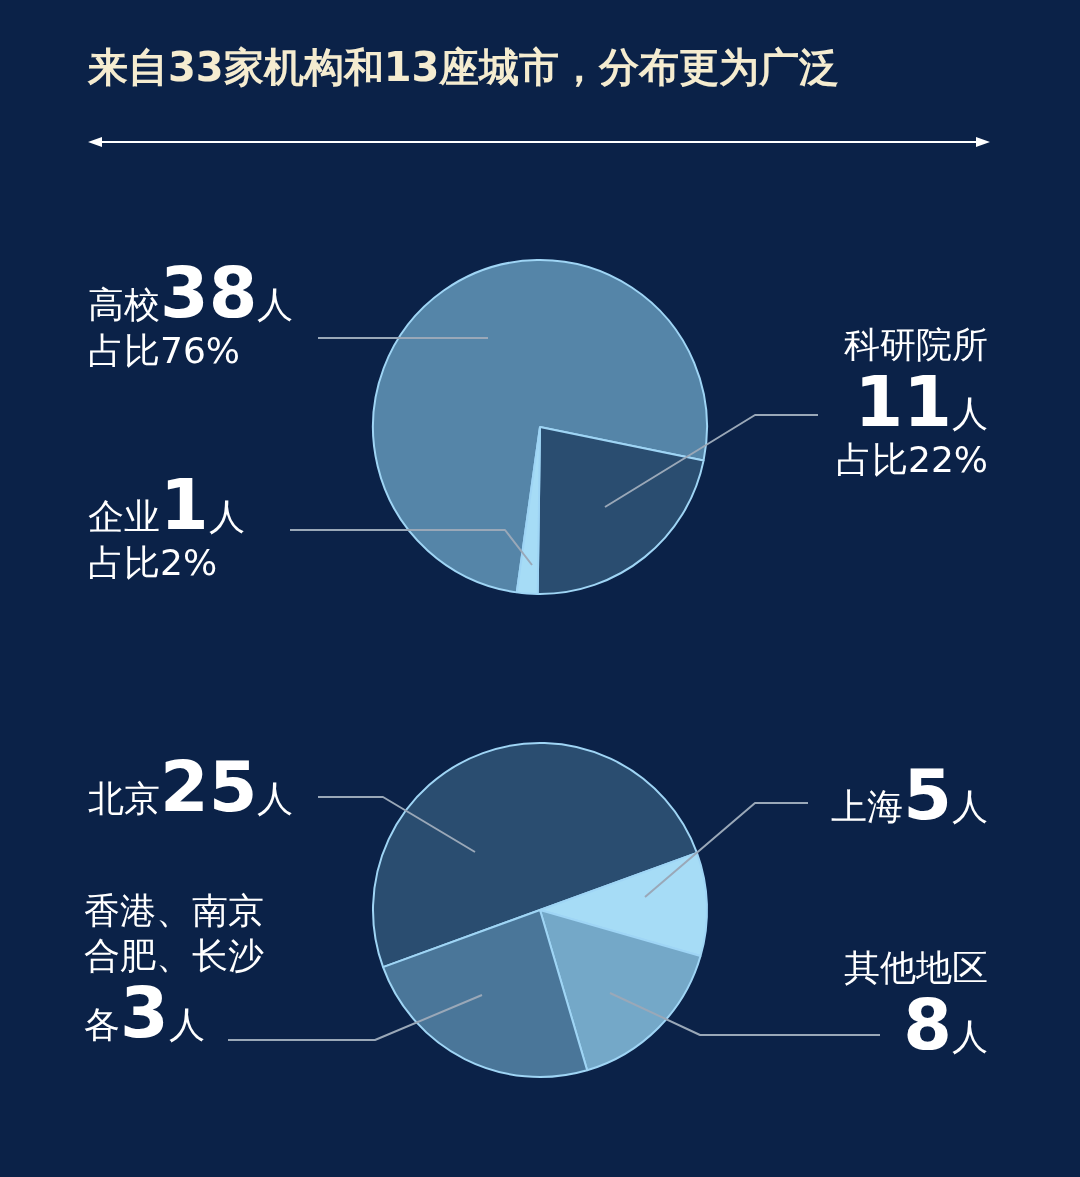 Image resolution: width=1080 pixels, height=1177 pixels. Describe the element at coordinates (227, 787) in the screenshot. I see `data-label: 25人` at that location.